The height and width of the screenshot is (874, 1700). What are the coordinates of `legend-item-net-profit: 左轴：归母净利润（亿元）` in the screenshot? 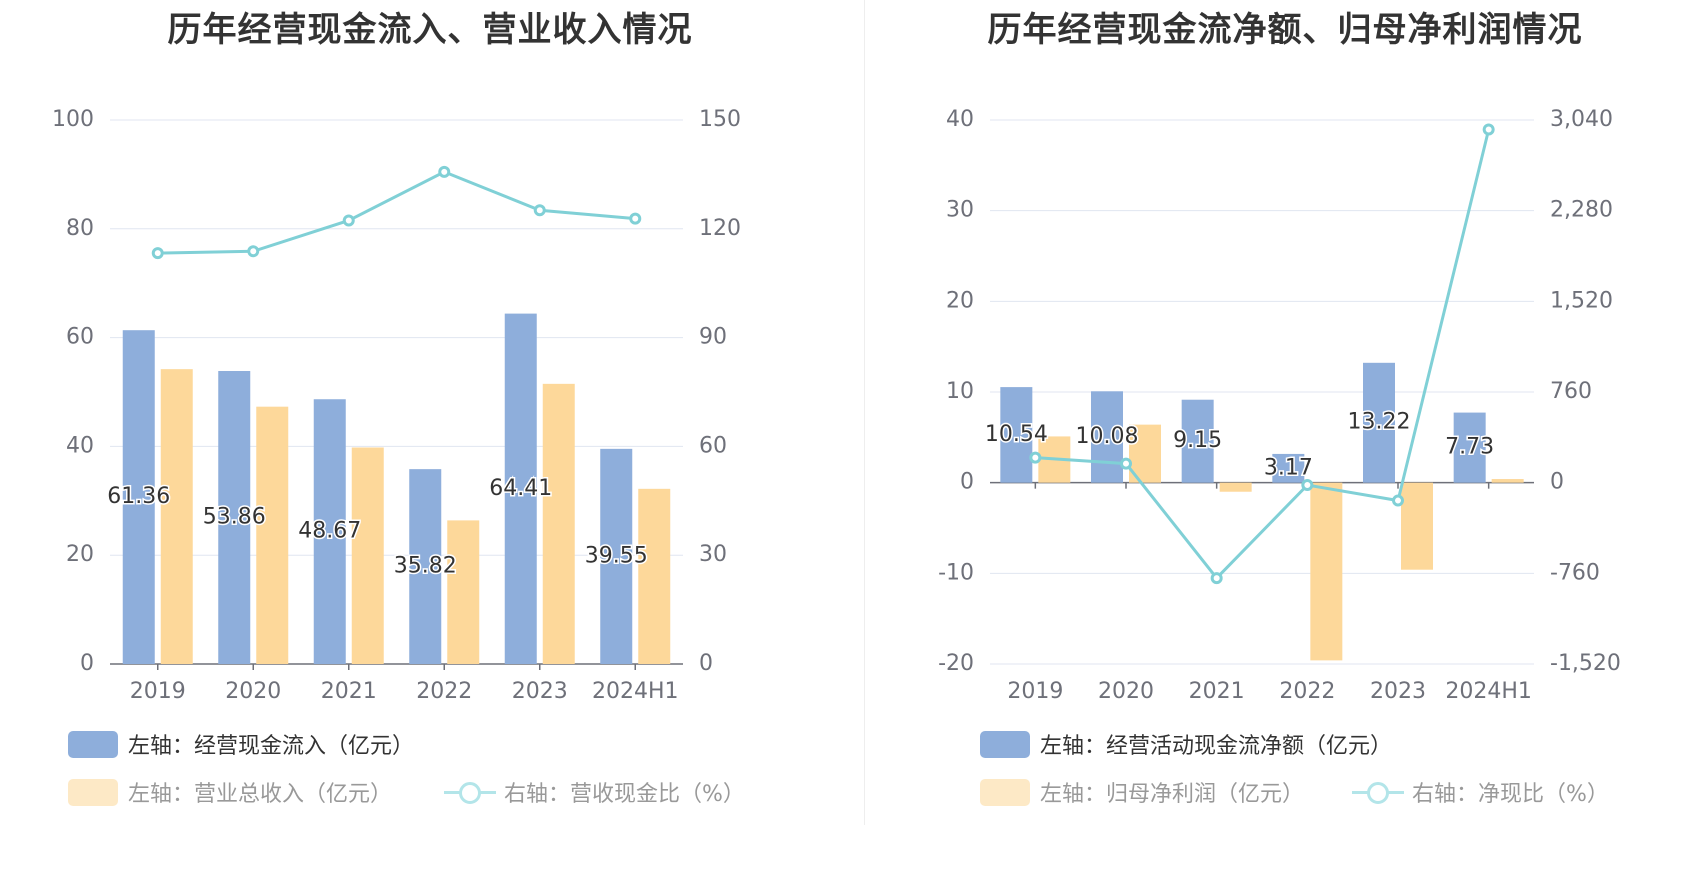 It's located at (1142, 792).